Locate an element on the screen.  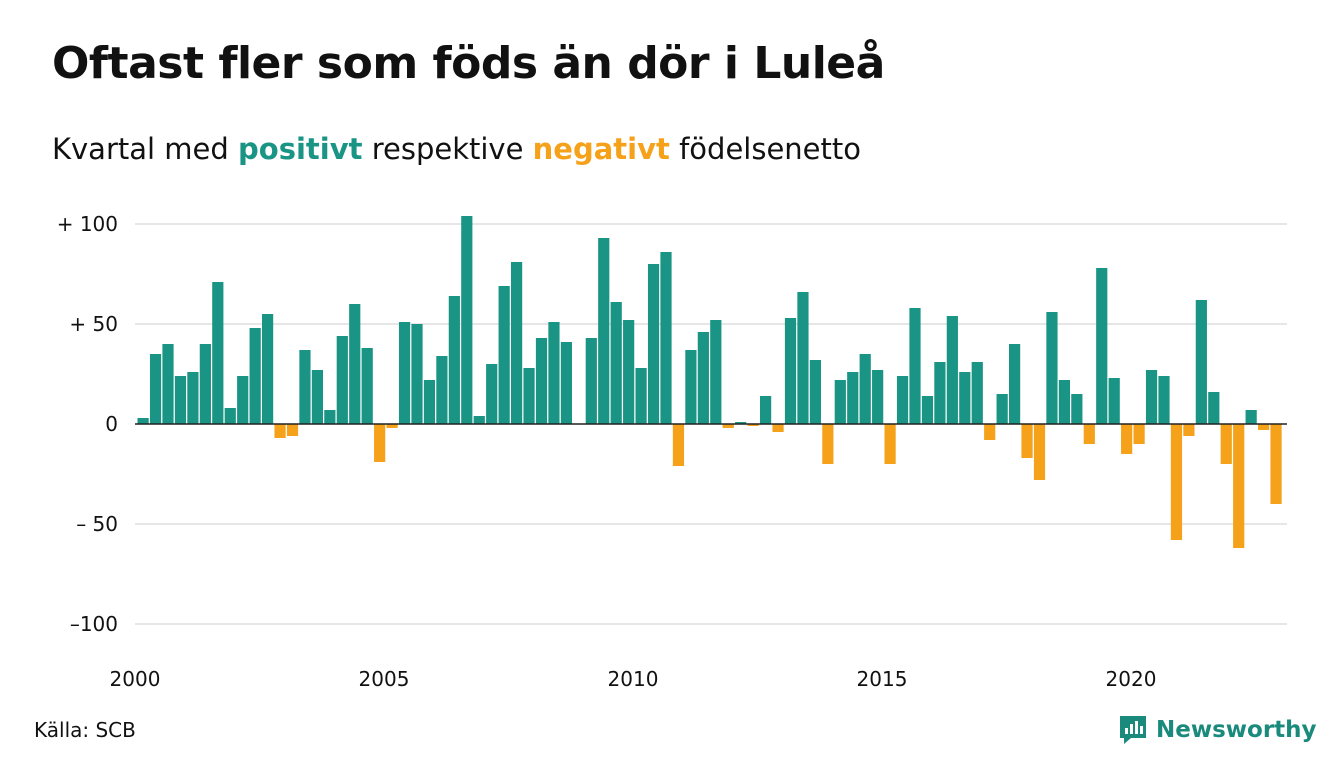
x-tick-label: 2020 is located at coordinates (1131, 679).